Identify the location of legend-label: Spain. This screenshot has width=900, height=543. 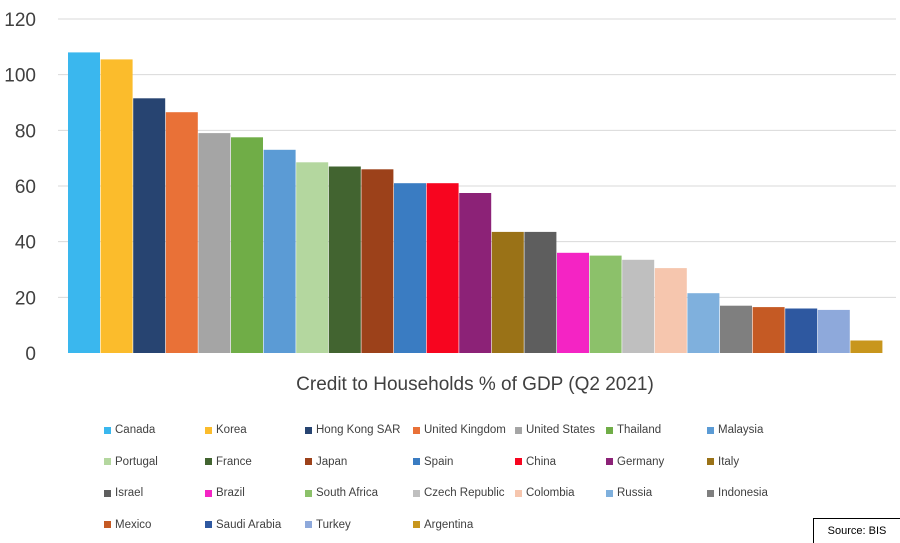
(439, 461).